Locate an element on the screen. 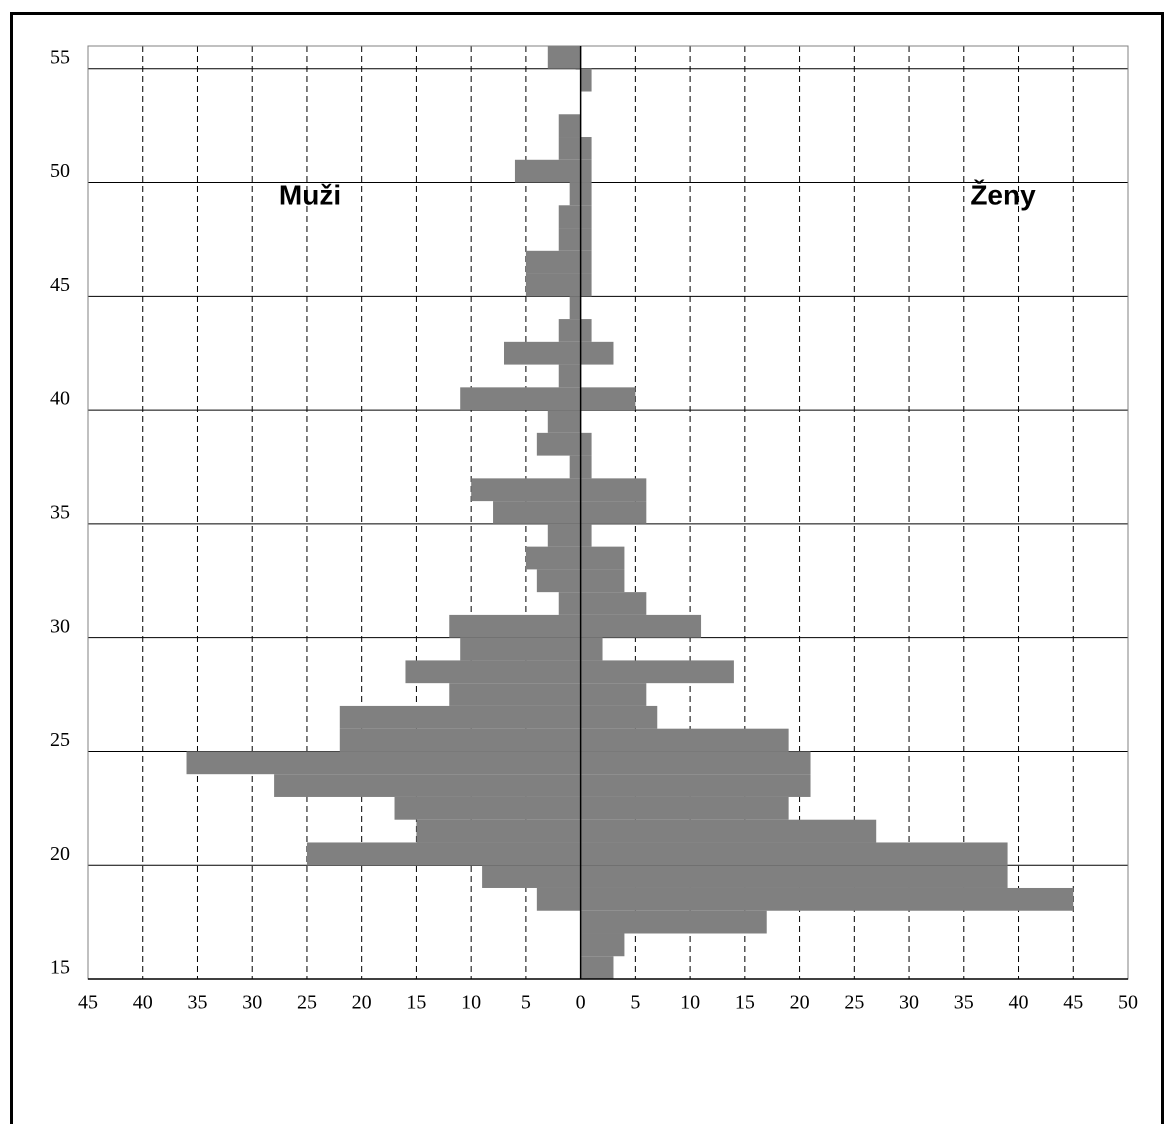 The height and width of the screenshot is (1124, 1169). x-tick-label: 0 is located at coordinates (581, 1003).